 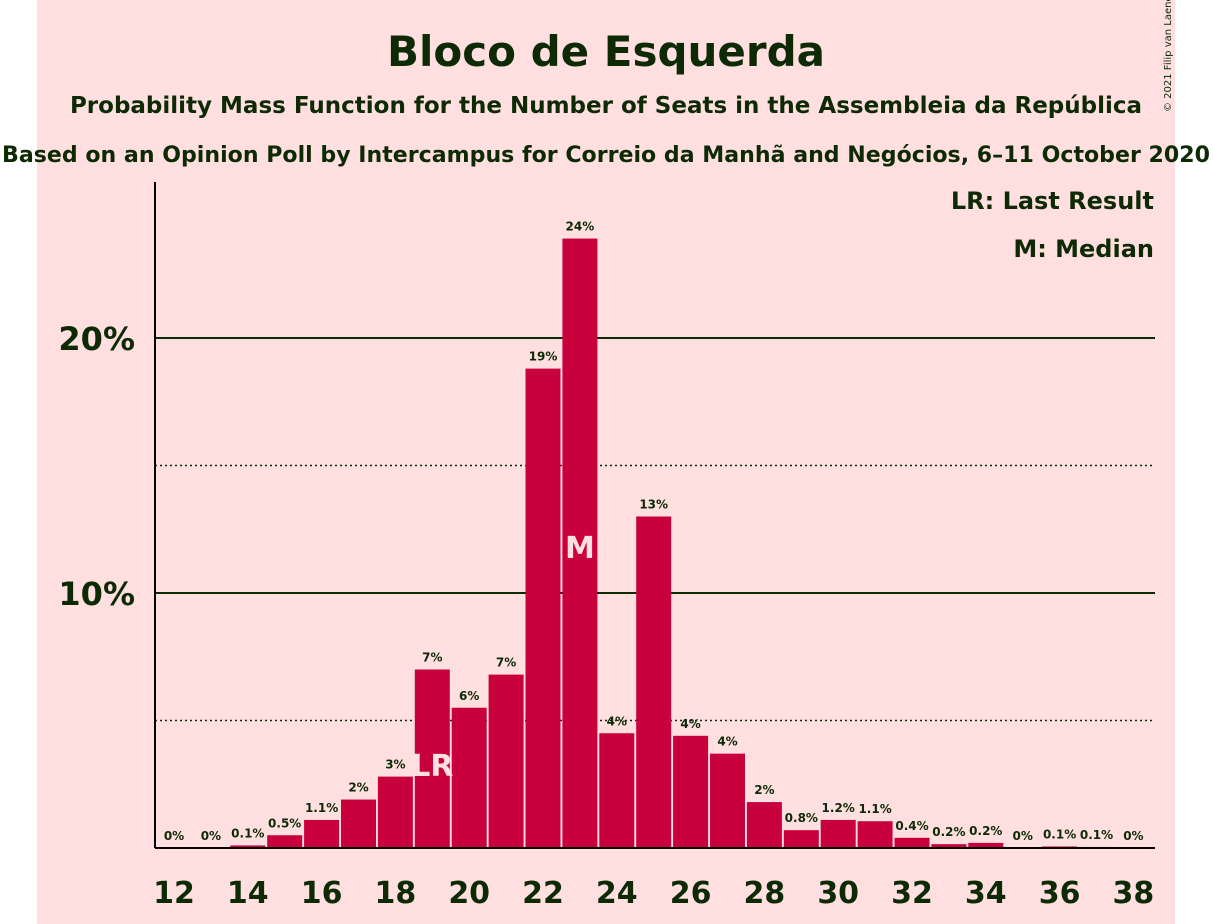 I want to click on legend-median: M: Median, so click(x=1083, y=249).